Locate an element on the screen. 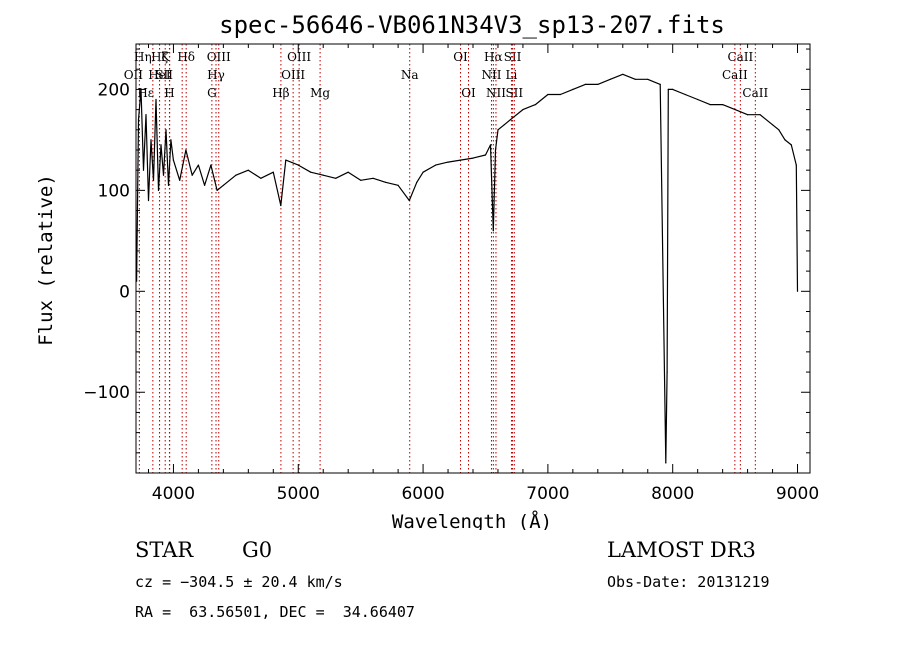 The width and height of the screenshot is (900, 649). line-label-2: K is located at coordinates (166, 57).